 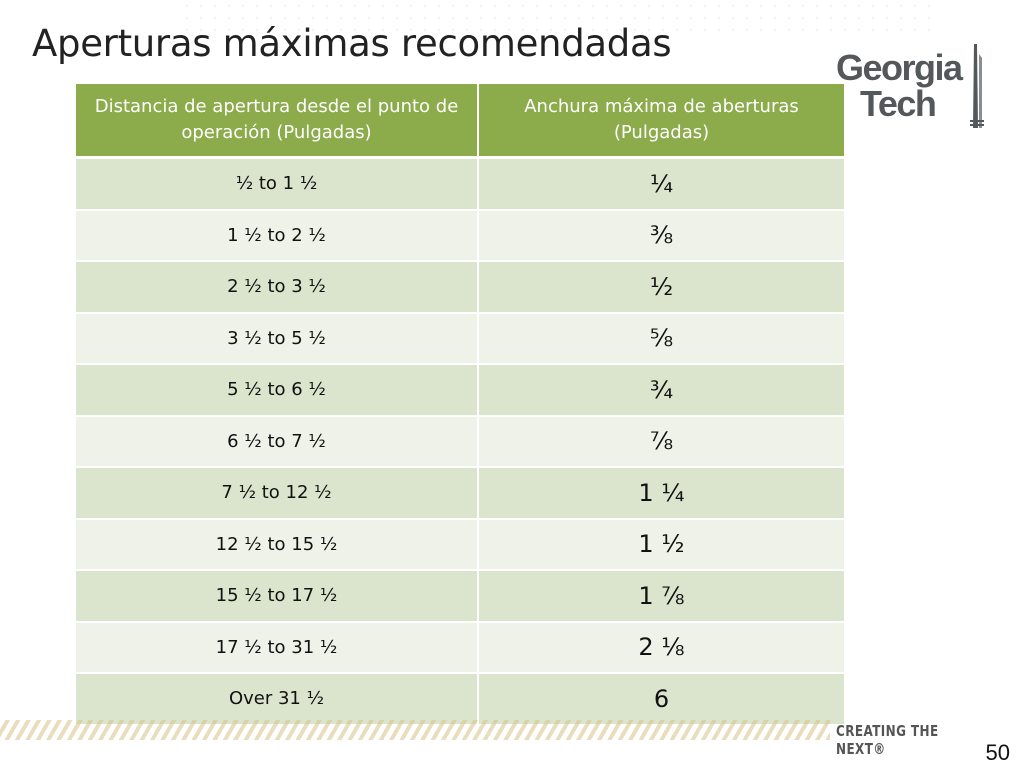 I want to click on distance-cell: 7 ½ to 12 ½, so click(x=277, y=493).